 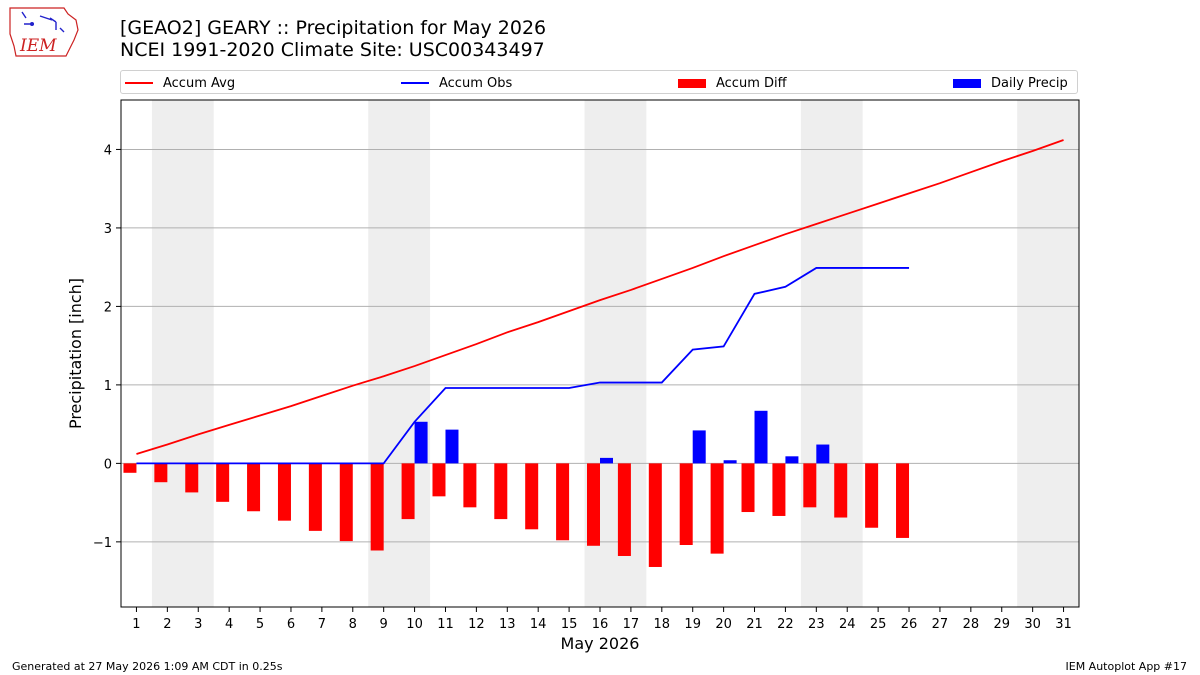 What do you see at coordinates (102, 543) in the screenshot?
I see `ytick-label--1: −1` at bounding box center [102, 543].